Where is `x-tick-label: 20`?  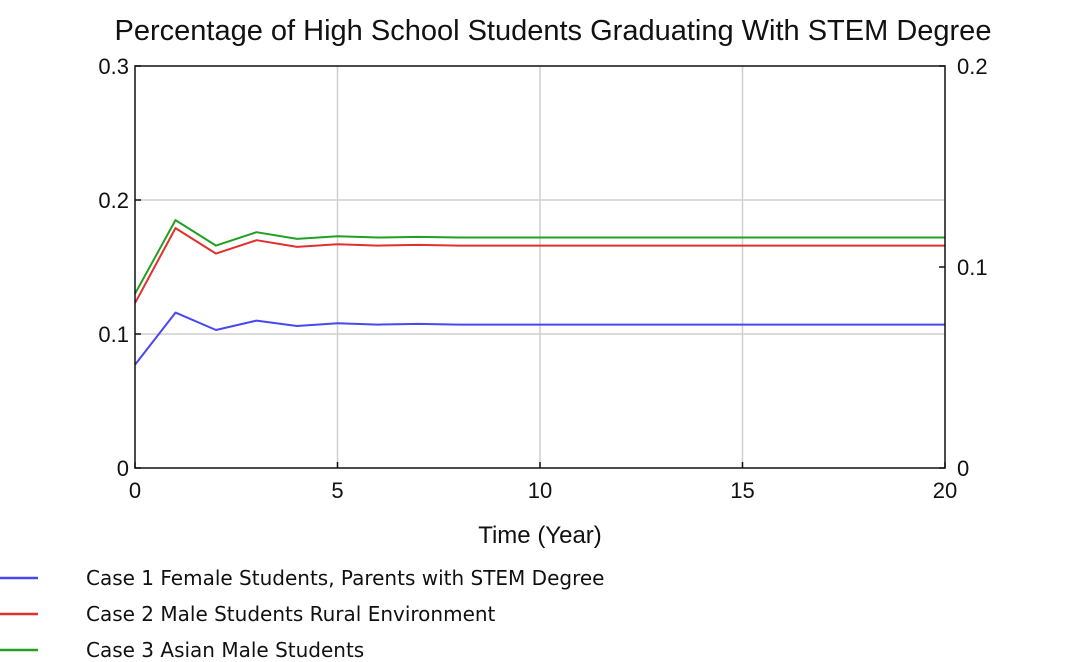
x-tick-label: 20 is located at coordinates (945, 490).